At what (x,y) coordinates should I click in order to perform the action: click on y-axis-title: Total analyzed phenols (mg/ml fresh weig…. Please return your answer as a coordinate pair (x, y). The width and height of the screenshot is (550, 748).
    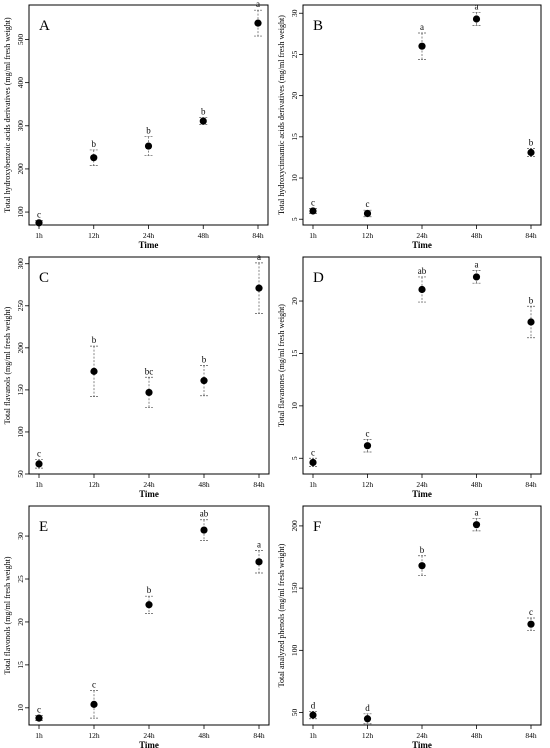
    Looking at the image, I should click on (281, 615).